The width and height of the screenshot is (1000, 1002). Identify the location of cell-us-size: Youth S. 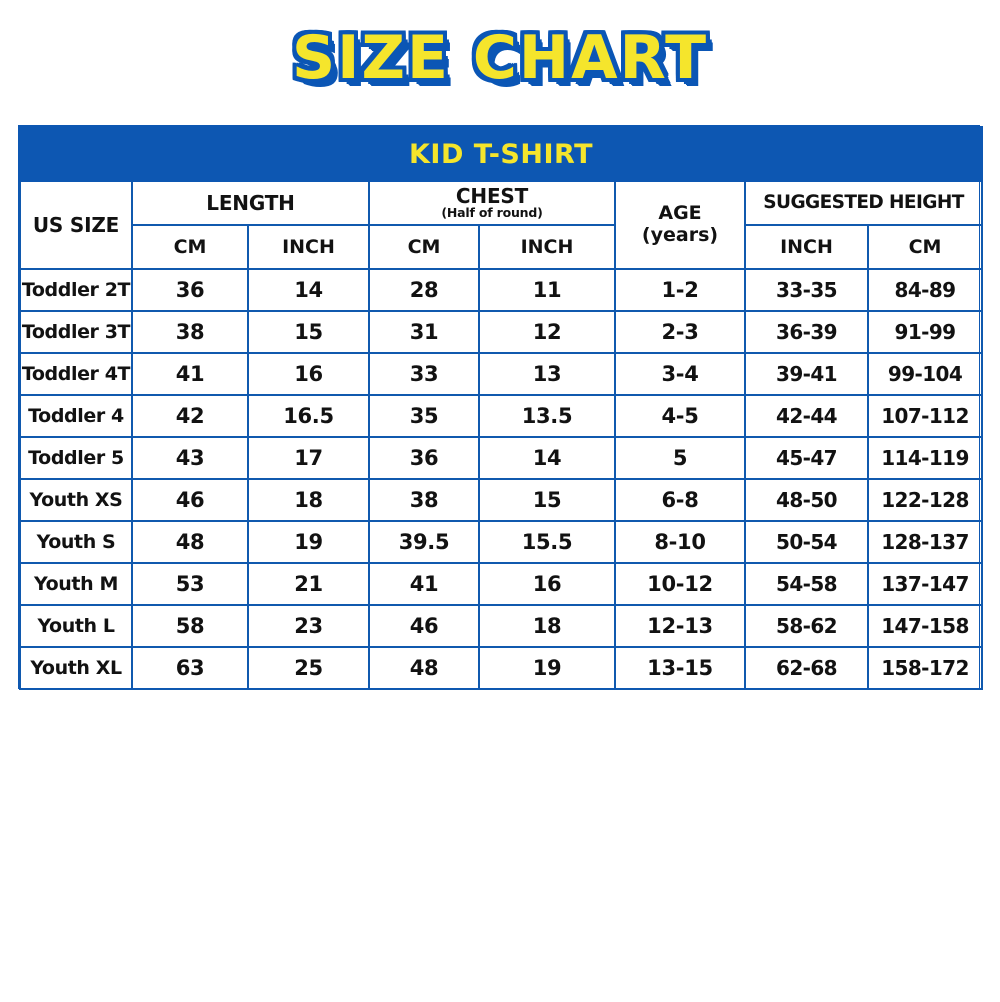
(76, 542).